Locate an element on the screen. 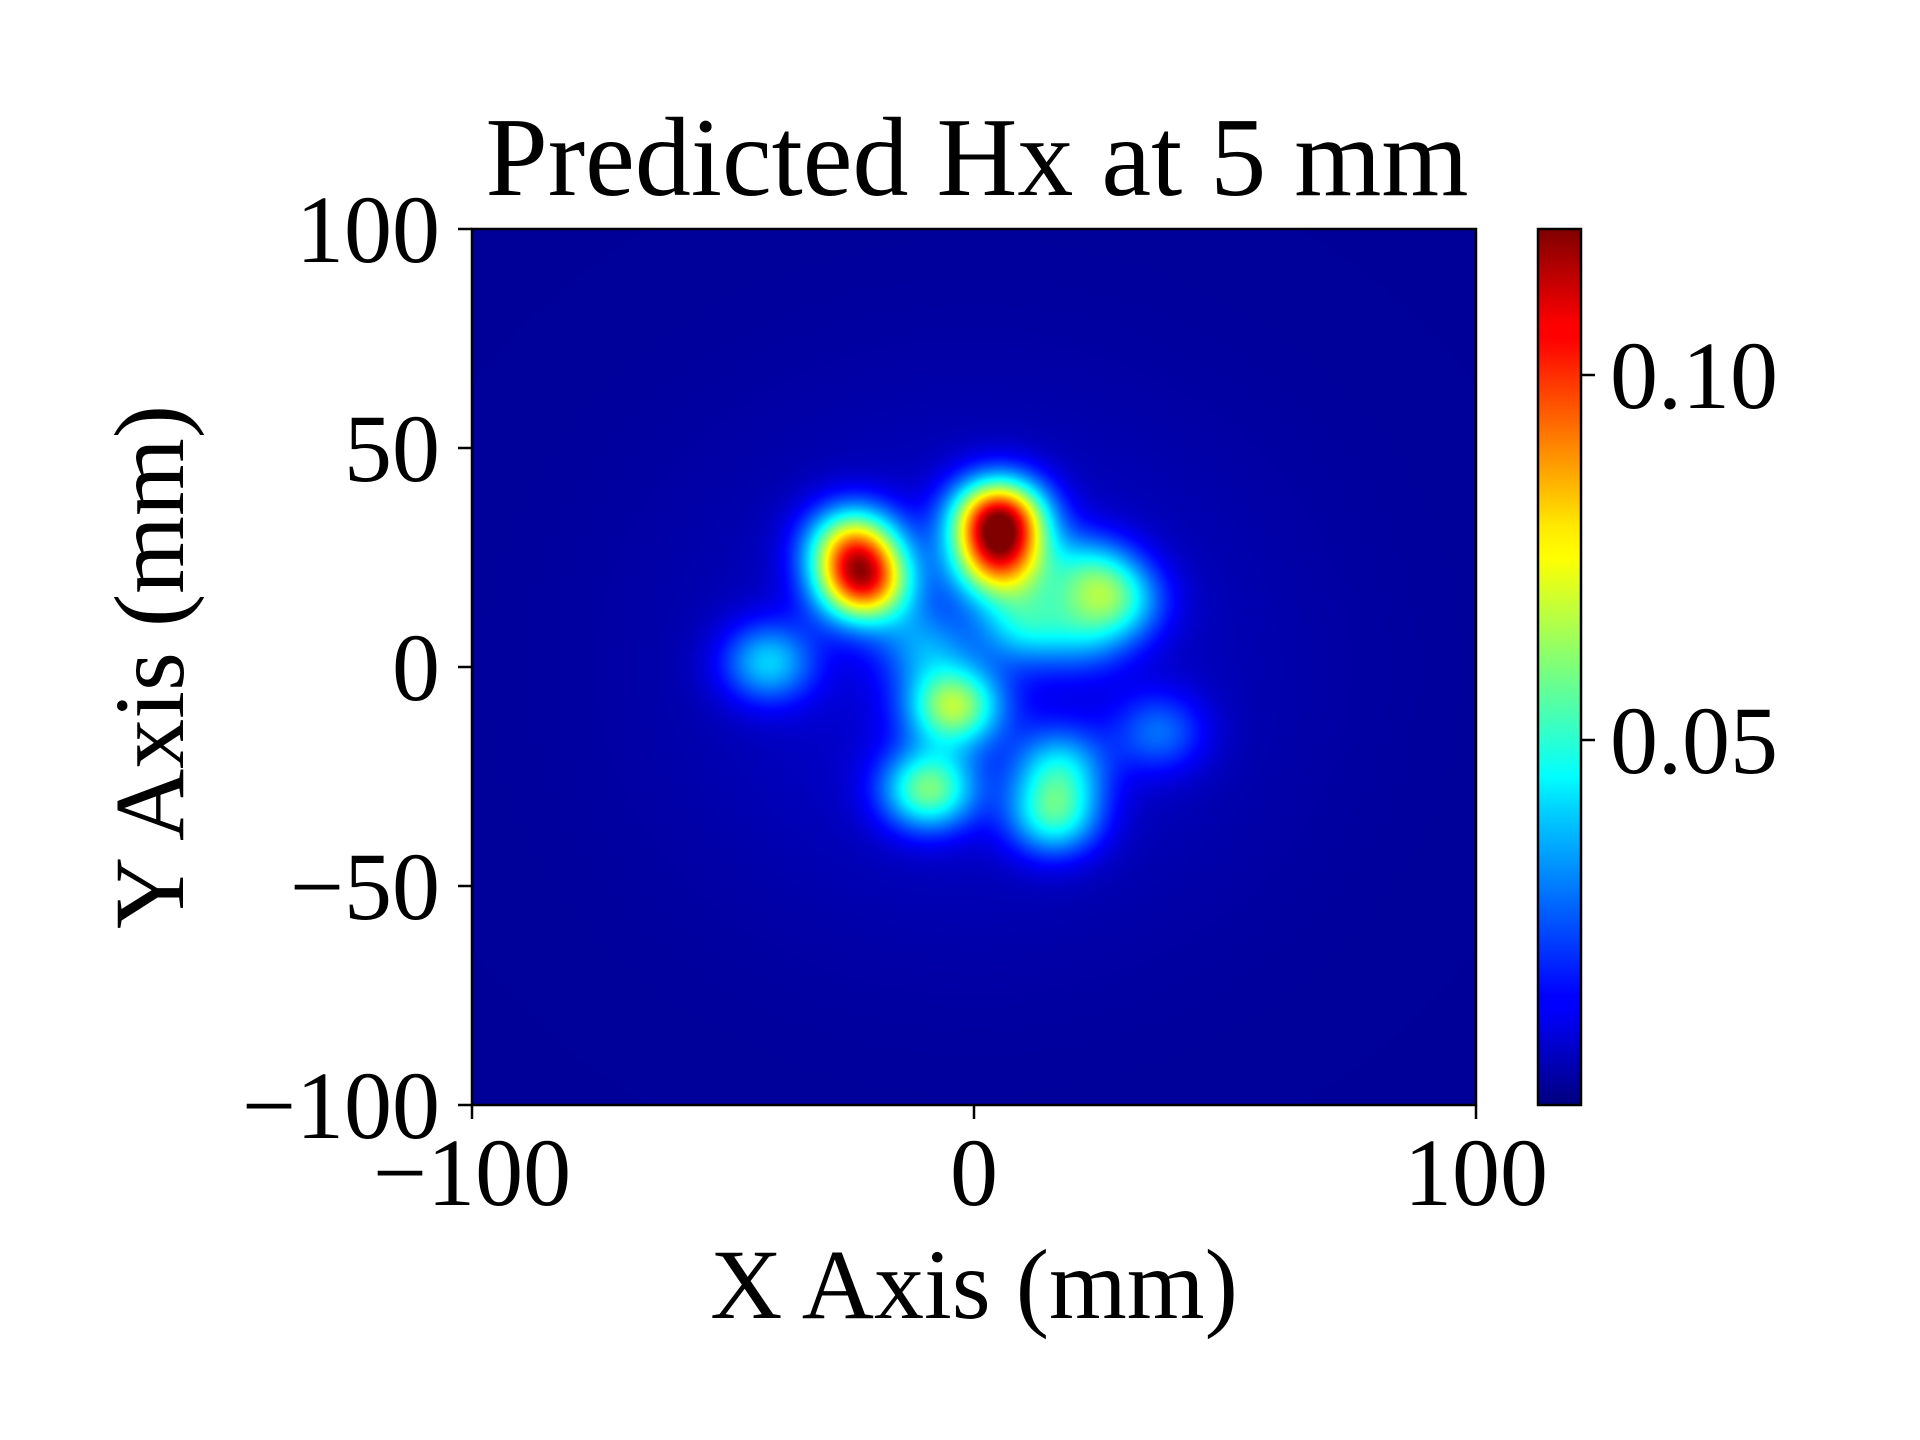 The width and height of the screenshot is (1920, 1440). y-tick-label: 0 is located at coordinates (416, 667).